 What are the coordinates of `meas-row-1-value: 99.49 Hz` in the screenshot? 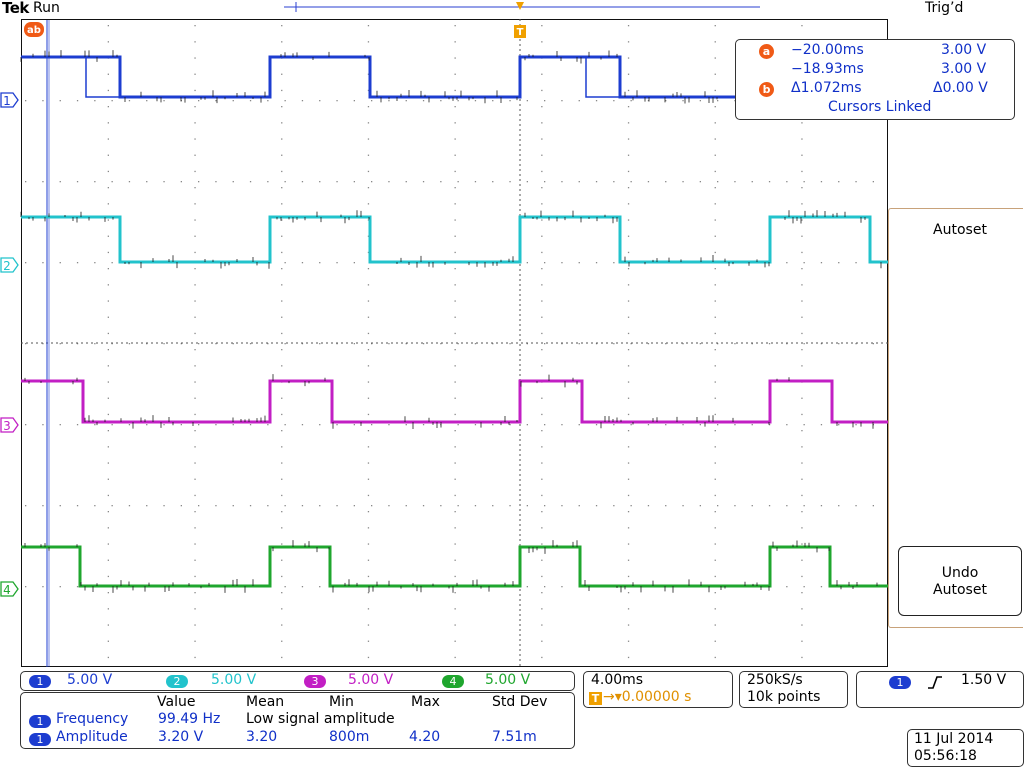 It's located at (189, 719).